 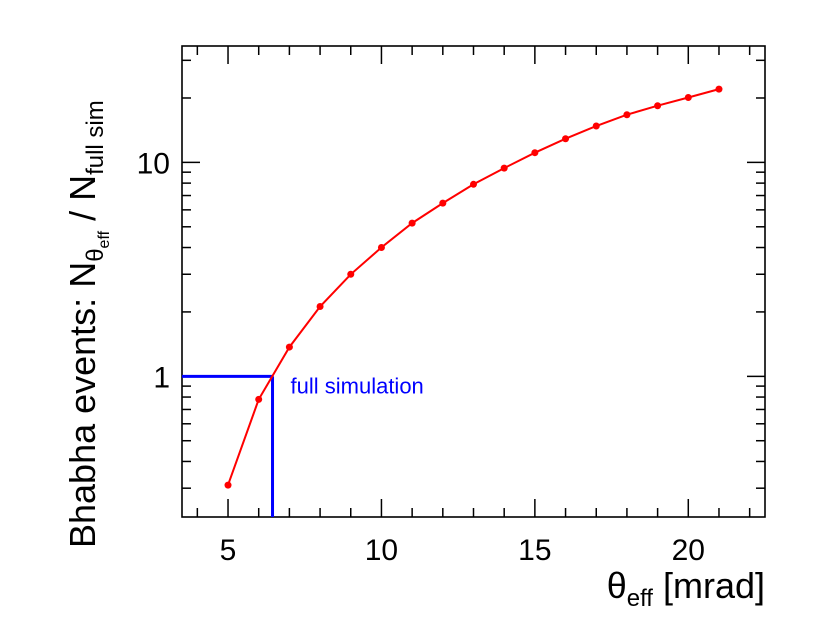 I want to click on reference-lines: full simulation, so click(x=303, y=445).